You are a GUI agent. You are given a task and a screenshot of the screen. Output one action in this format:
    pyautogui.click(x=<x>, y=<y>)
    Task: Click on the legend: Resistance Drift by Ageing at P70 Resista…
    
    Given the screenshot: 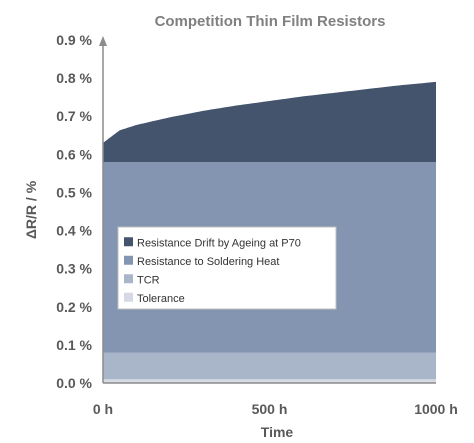 What is the action you would take?
    pyautogui.click(x=227, y=268)
    